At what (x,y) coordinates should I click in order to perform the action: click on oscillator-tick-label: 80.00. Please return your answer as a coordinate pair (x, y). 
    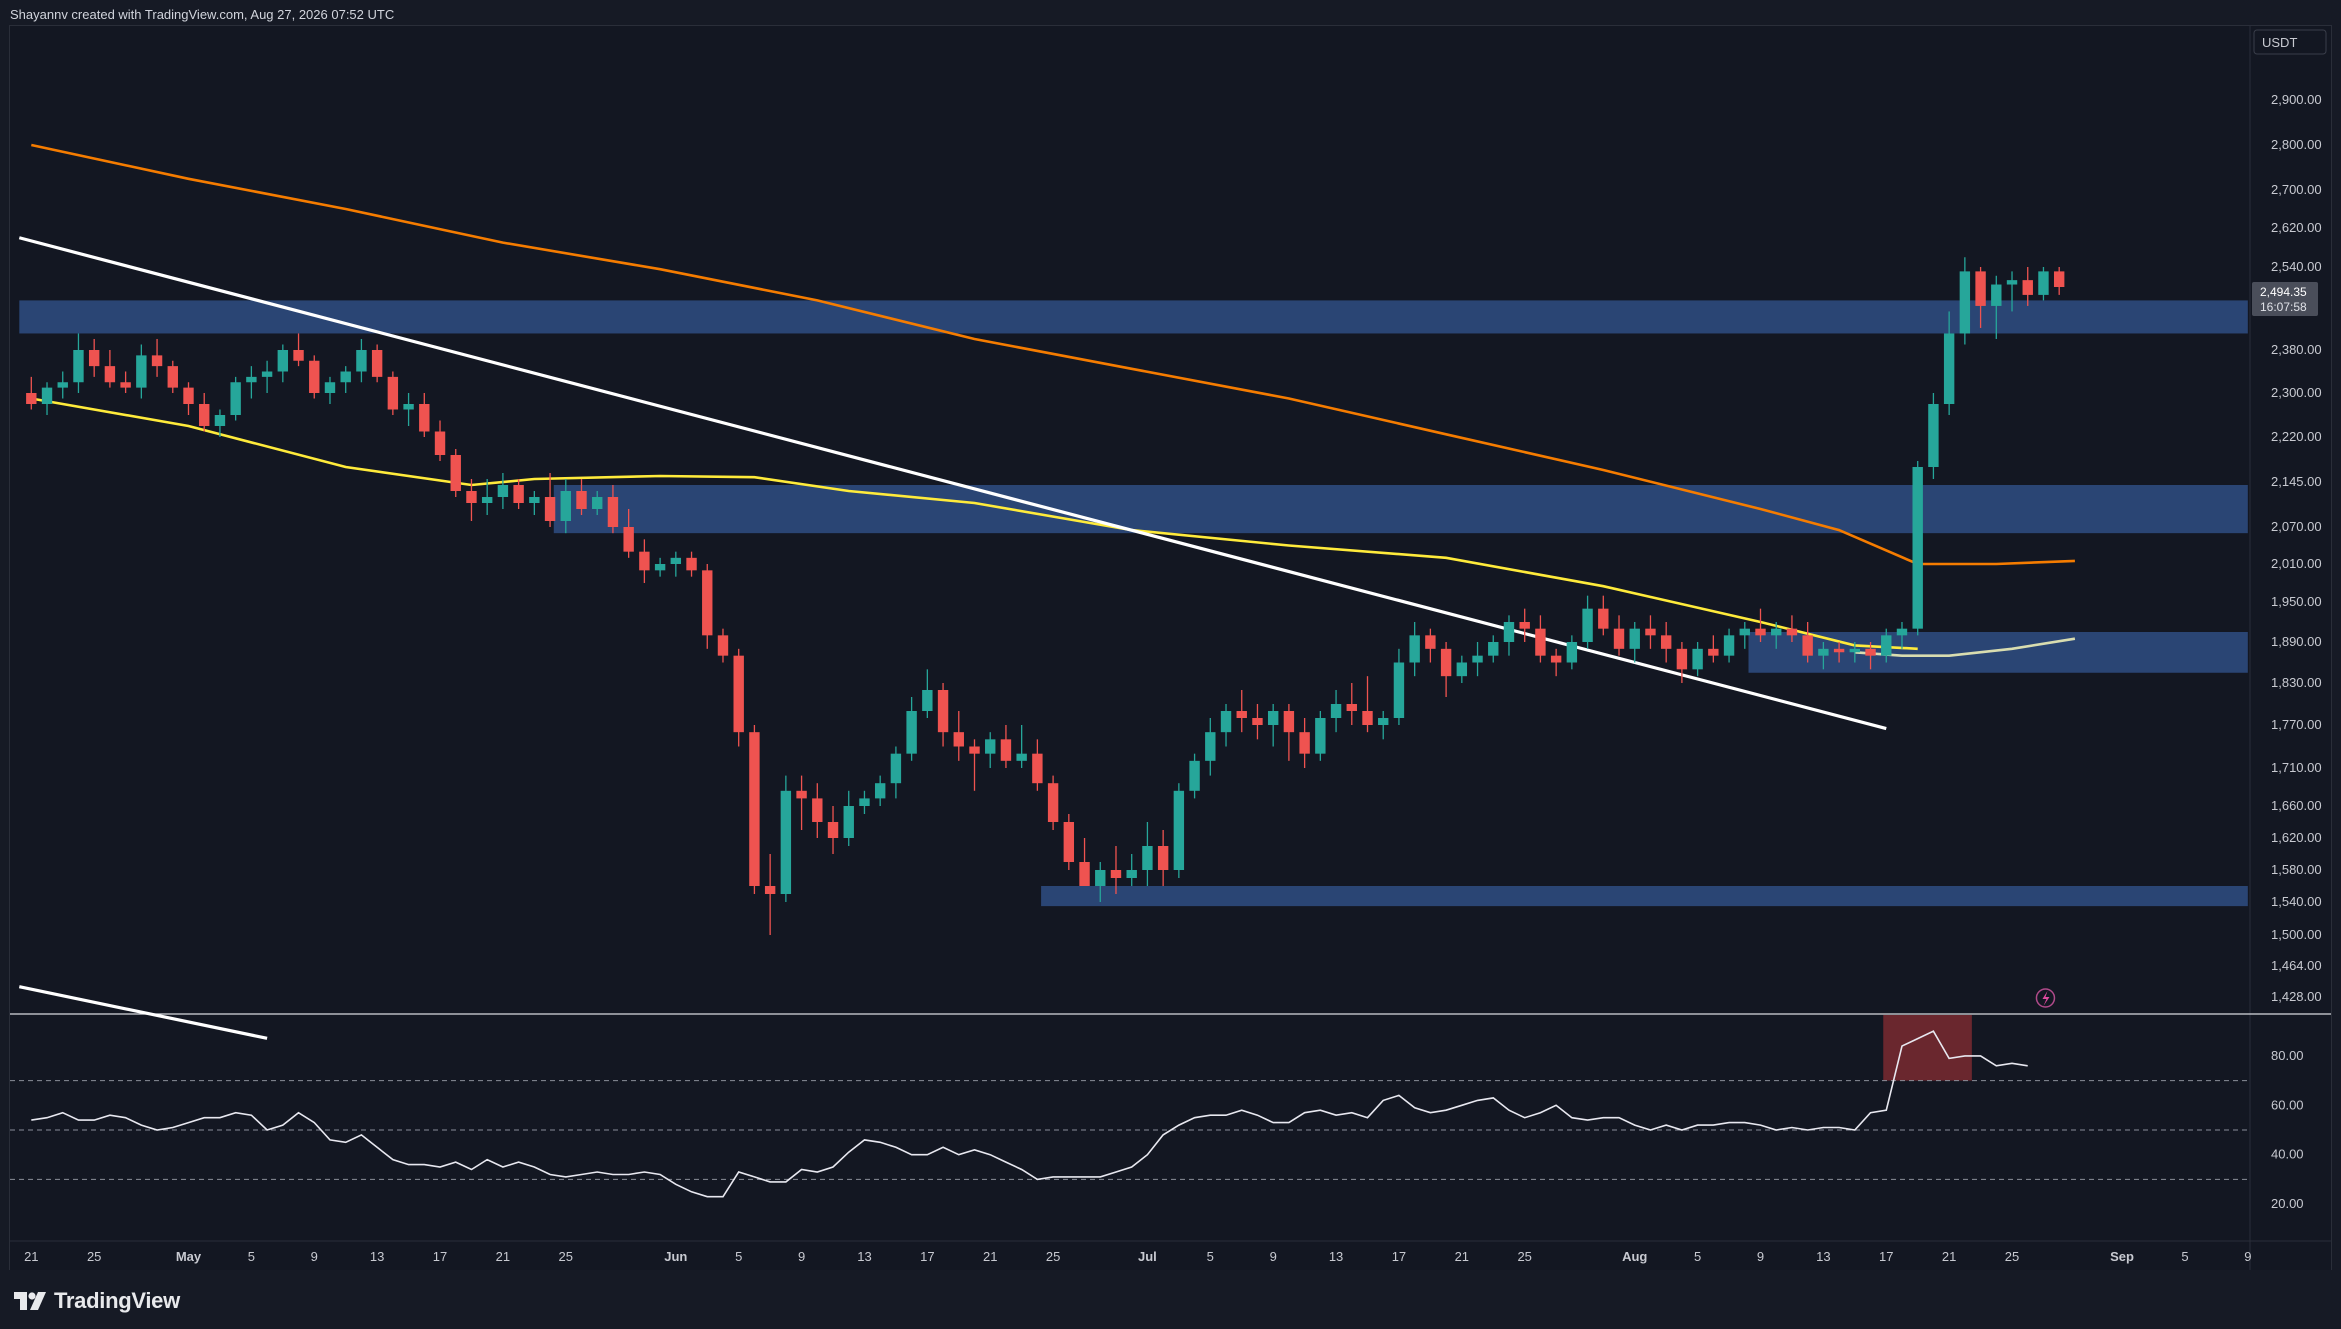
    Looking at the image, I should click on (2287, 1055).